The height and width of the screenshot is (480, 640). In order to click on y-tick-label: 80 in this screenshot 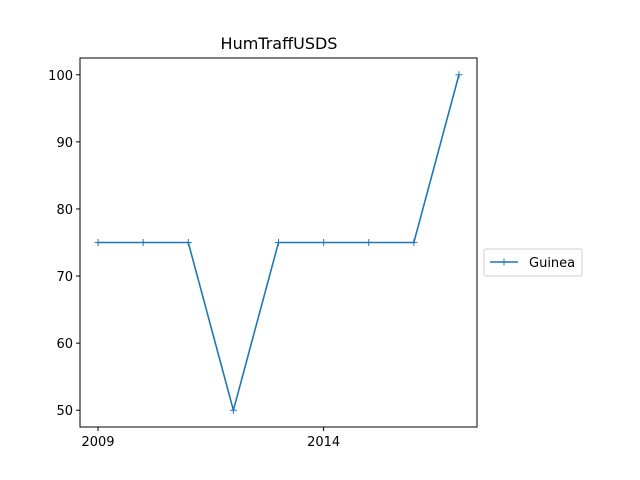, I will do `click(64, 210)`.